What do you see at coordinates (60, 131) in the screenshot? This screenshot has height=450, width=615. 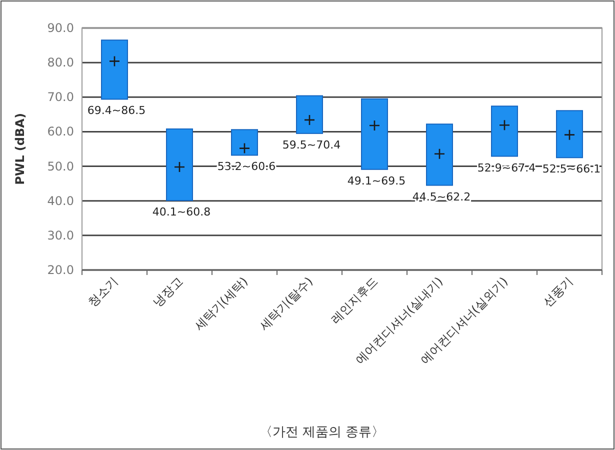 I see `y-tick-label: 60.0` at bounding box center [60, 131].